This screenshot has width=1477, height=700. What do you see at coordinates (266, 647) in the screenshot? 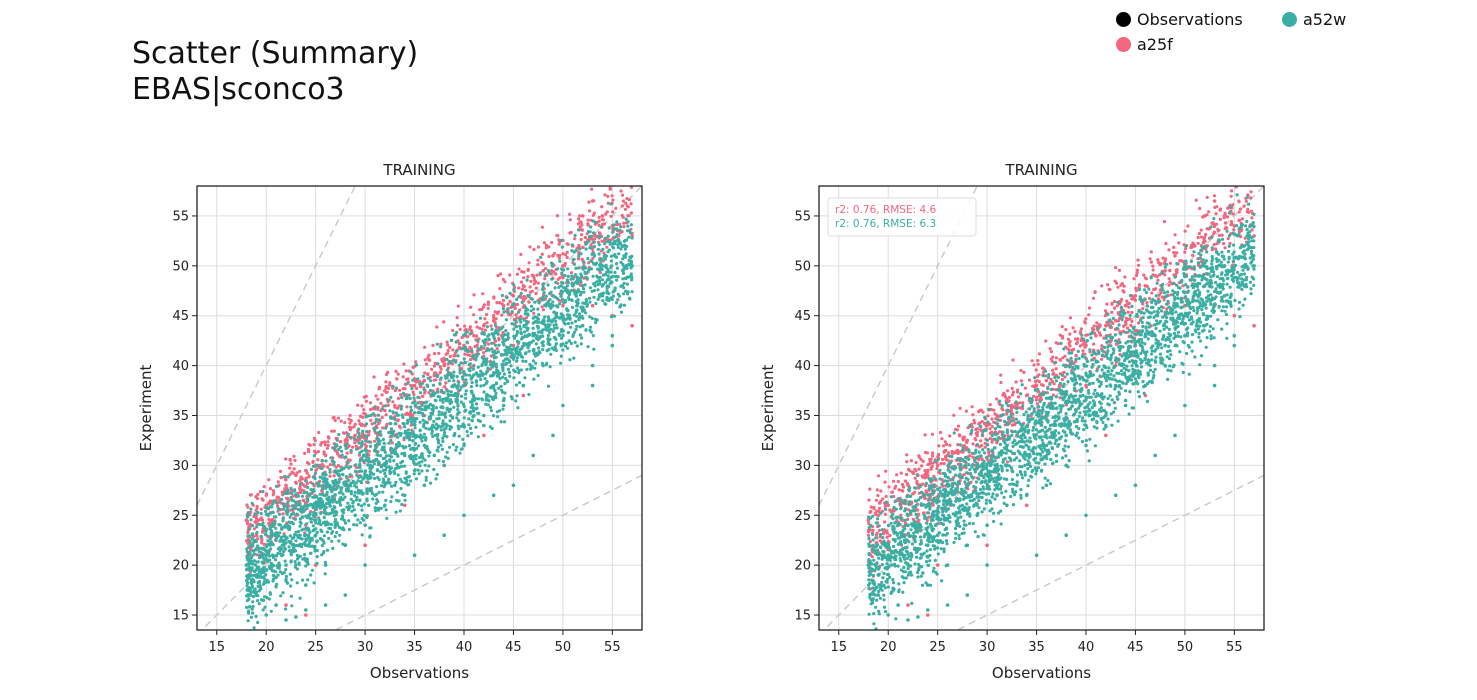
I see `x-tick-label: 20` at bounding box center [266, 647].